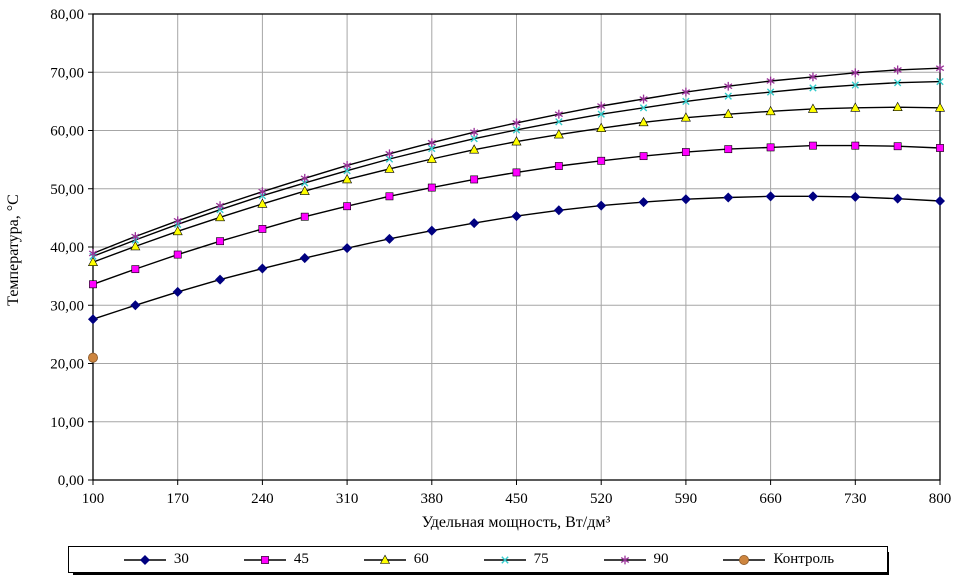 This screenshot has height=578, width=957. Describe the element at coordinates (478, 559) in the screenshot. I see `chart-legend: 30 45 60 75 90 Контроль` at that location.